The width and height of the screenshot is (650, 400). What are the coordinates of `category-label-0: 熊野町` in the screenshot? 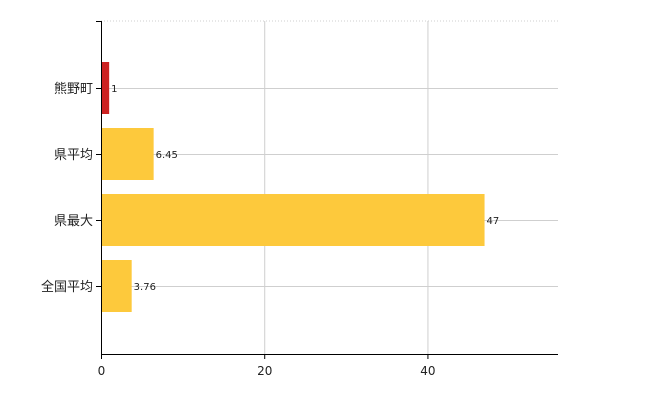 It's located at (73, 89).